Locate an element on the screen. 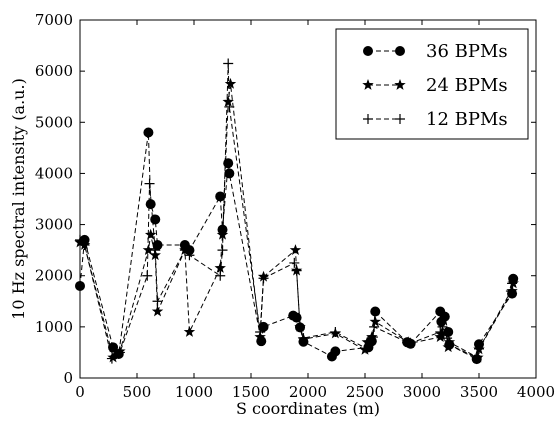 This screenshot has height=424, width=558. y-tick-label: 6000 is located at coordinates (54, 71).